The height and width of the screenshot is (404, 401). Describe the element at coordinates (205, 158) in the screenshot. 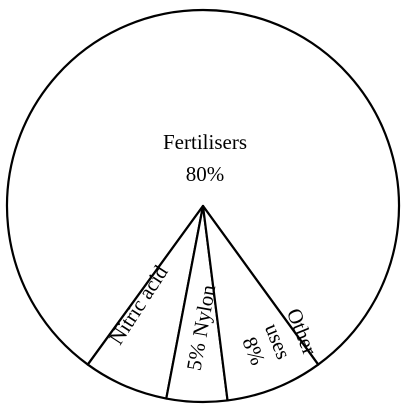

I see `slice-label-group: Fertilisers 80%` at that location.